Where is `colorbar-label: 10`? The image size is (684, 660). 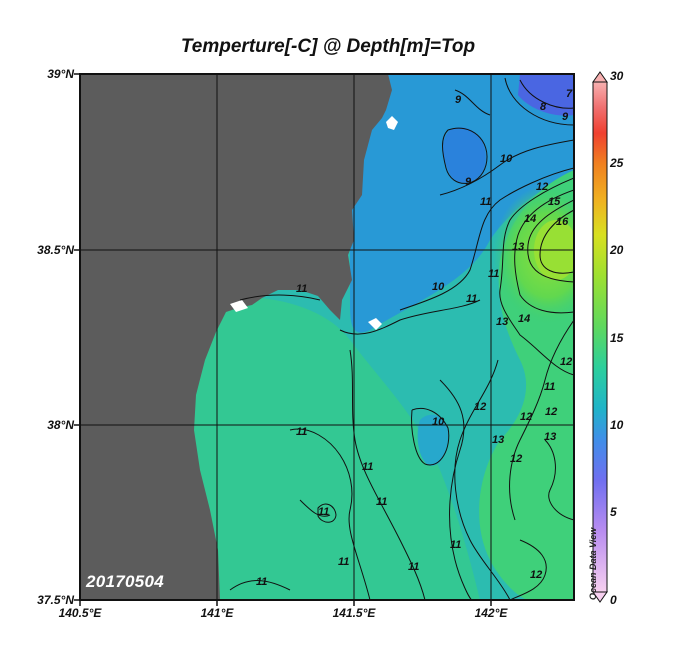 colorbar-label: 10 is located at coordinates (617, 425).